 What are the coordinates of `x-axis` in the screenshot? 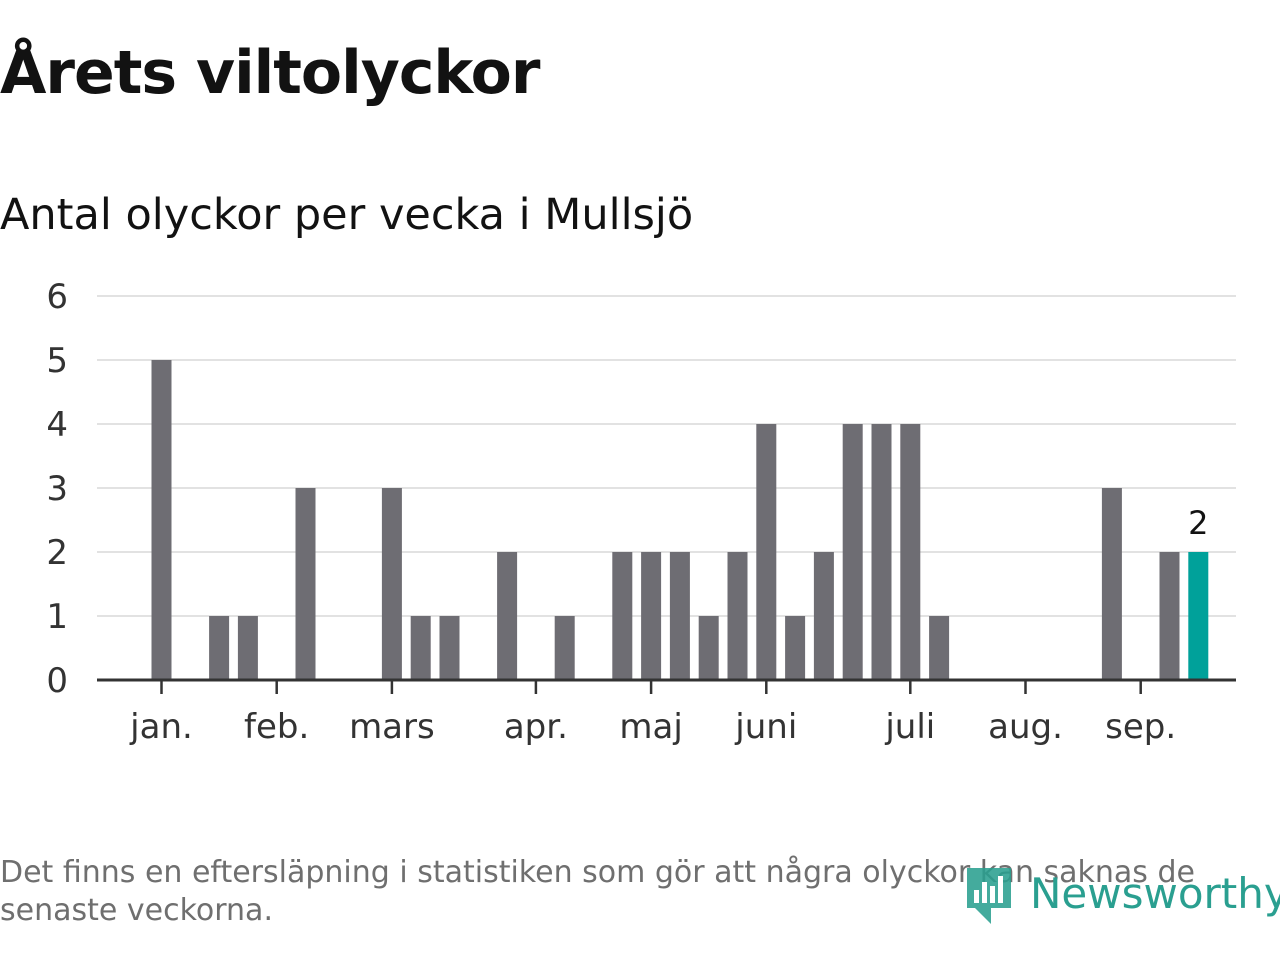 It's located at (666, 686).